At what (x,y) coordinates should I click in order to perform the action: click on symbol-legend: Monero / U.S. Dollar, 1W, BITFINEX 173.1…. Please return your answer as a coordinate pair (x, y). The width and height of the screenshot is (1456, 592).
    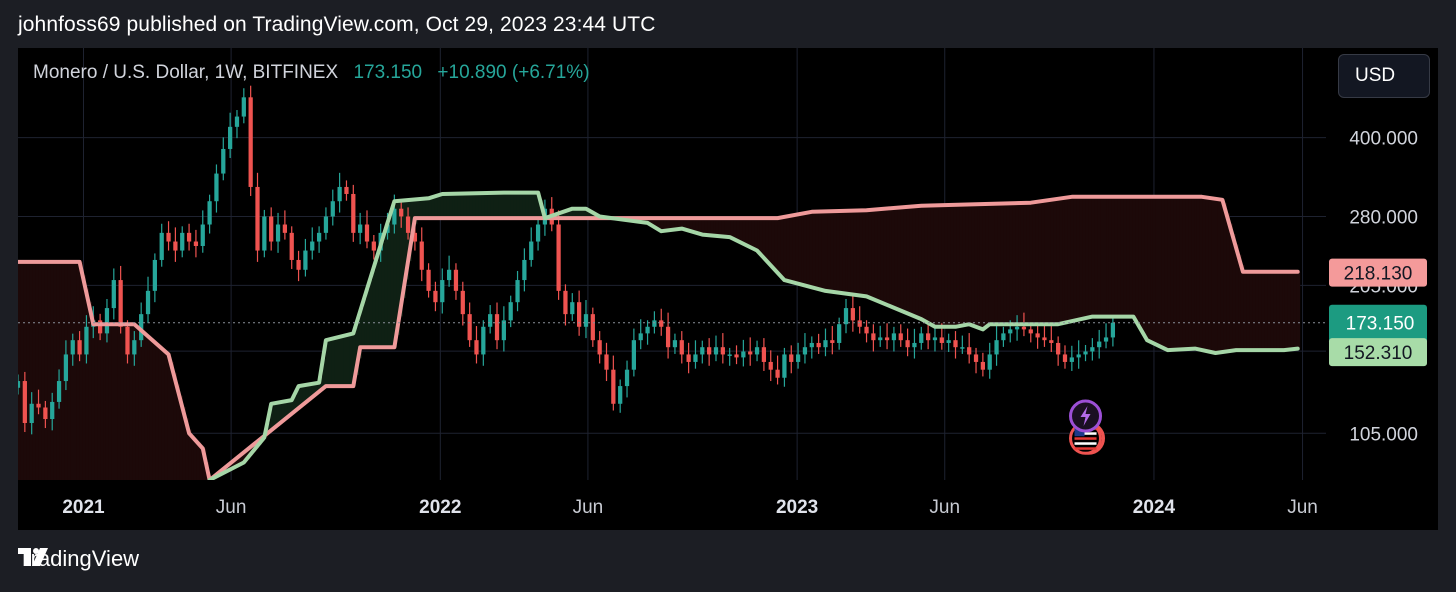
    Looking at the image, I should click on (311, 73).